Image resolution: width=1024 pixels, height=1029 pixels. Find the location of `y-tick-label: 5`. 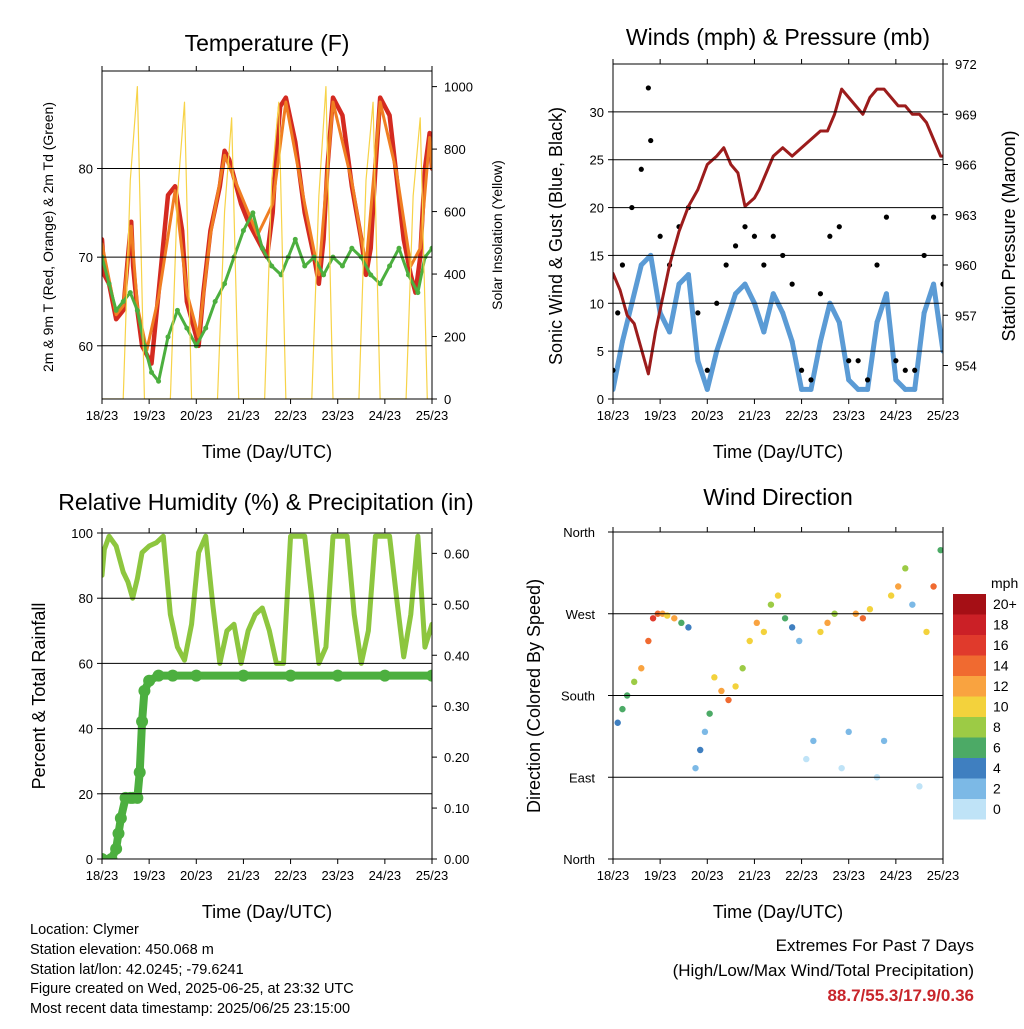

y-tick-label: 5 is located at coordinates (600, 351).